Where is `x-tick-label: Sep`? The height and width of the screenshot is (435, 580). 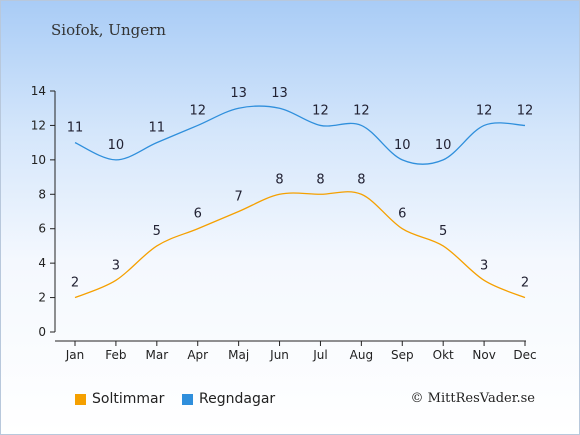 x-tick-label: Sep is located at coordinates (402, 355).